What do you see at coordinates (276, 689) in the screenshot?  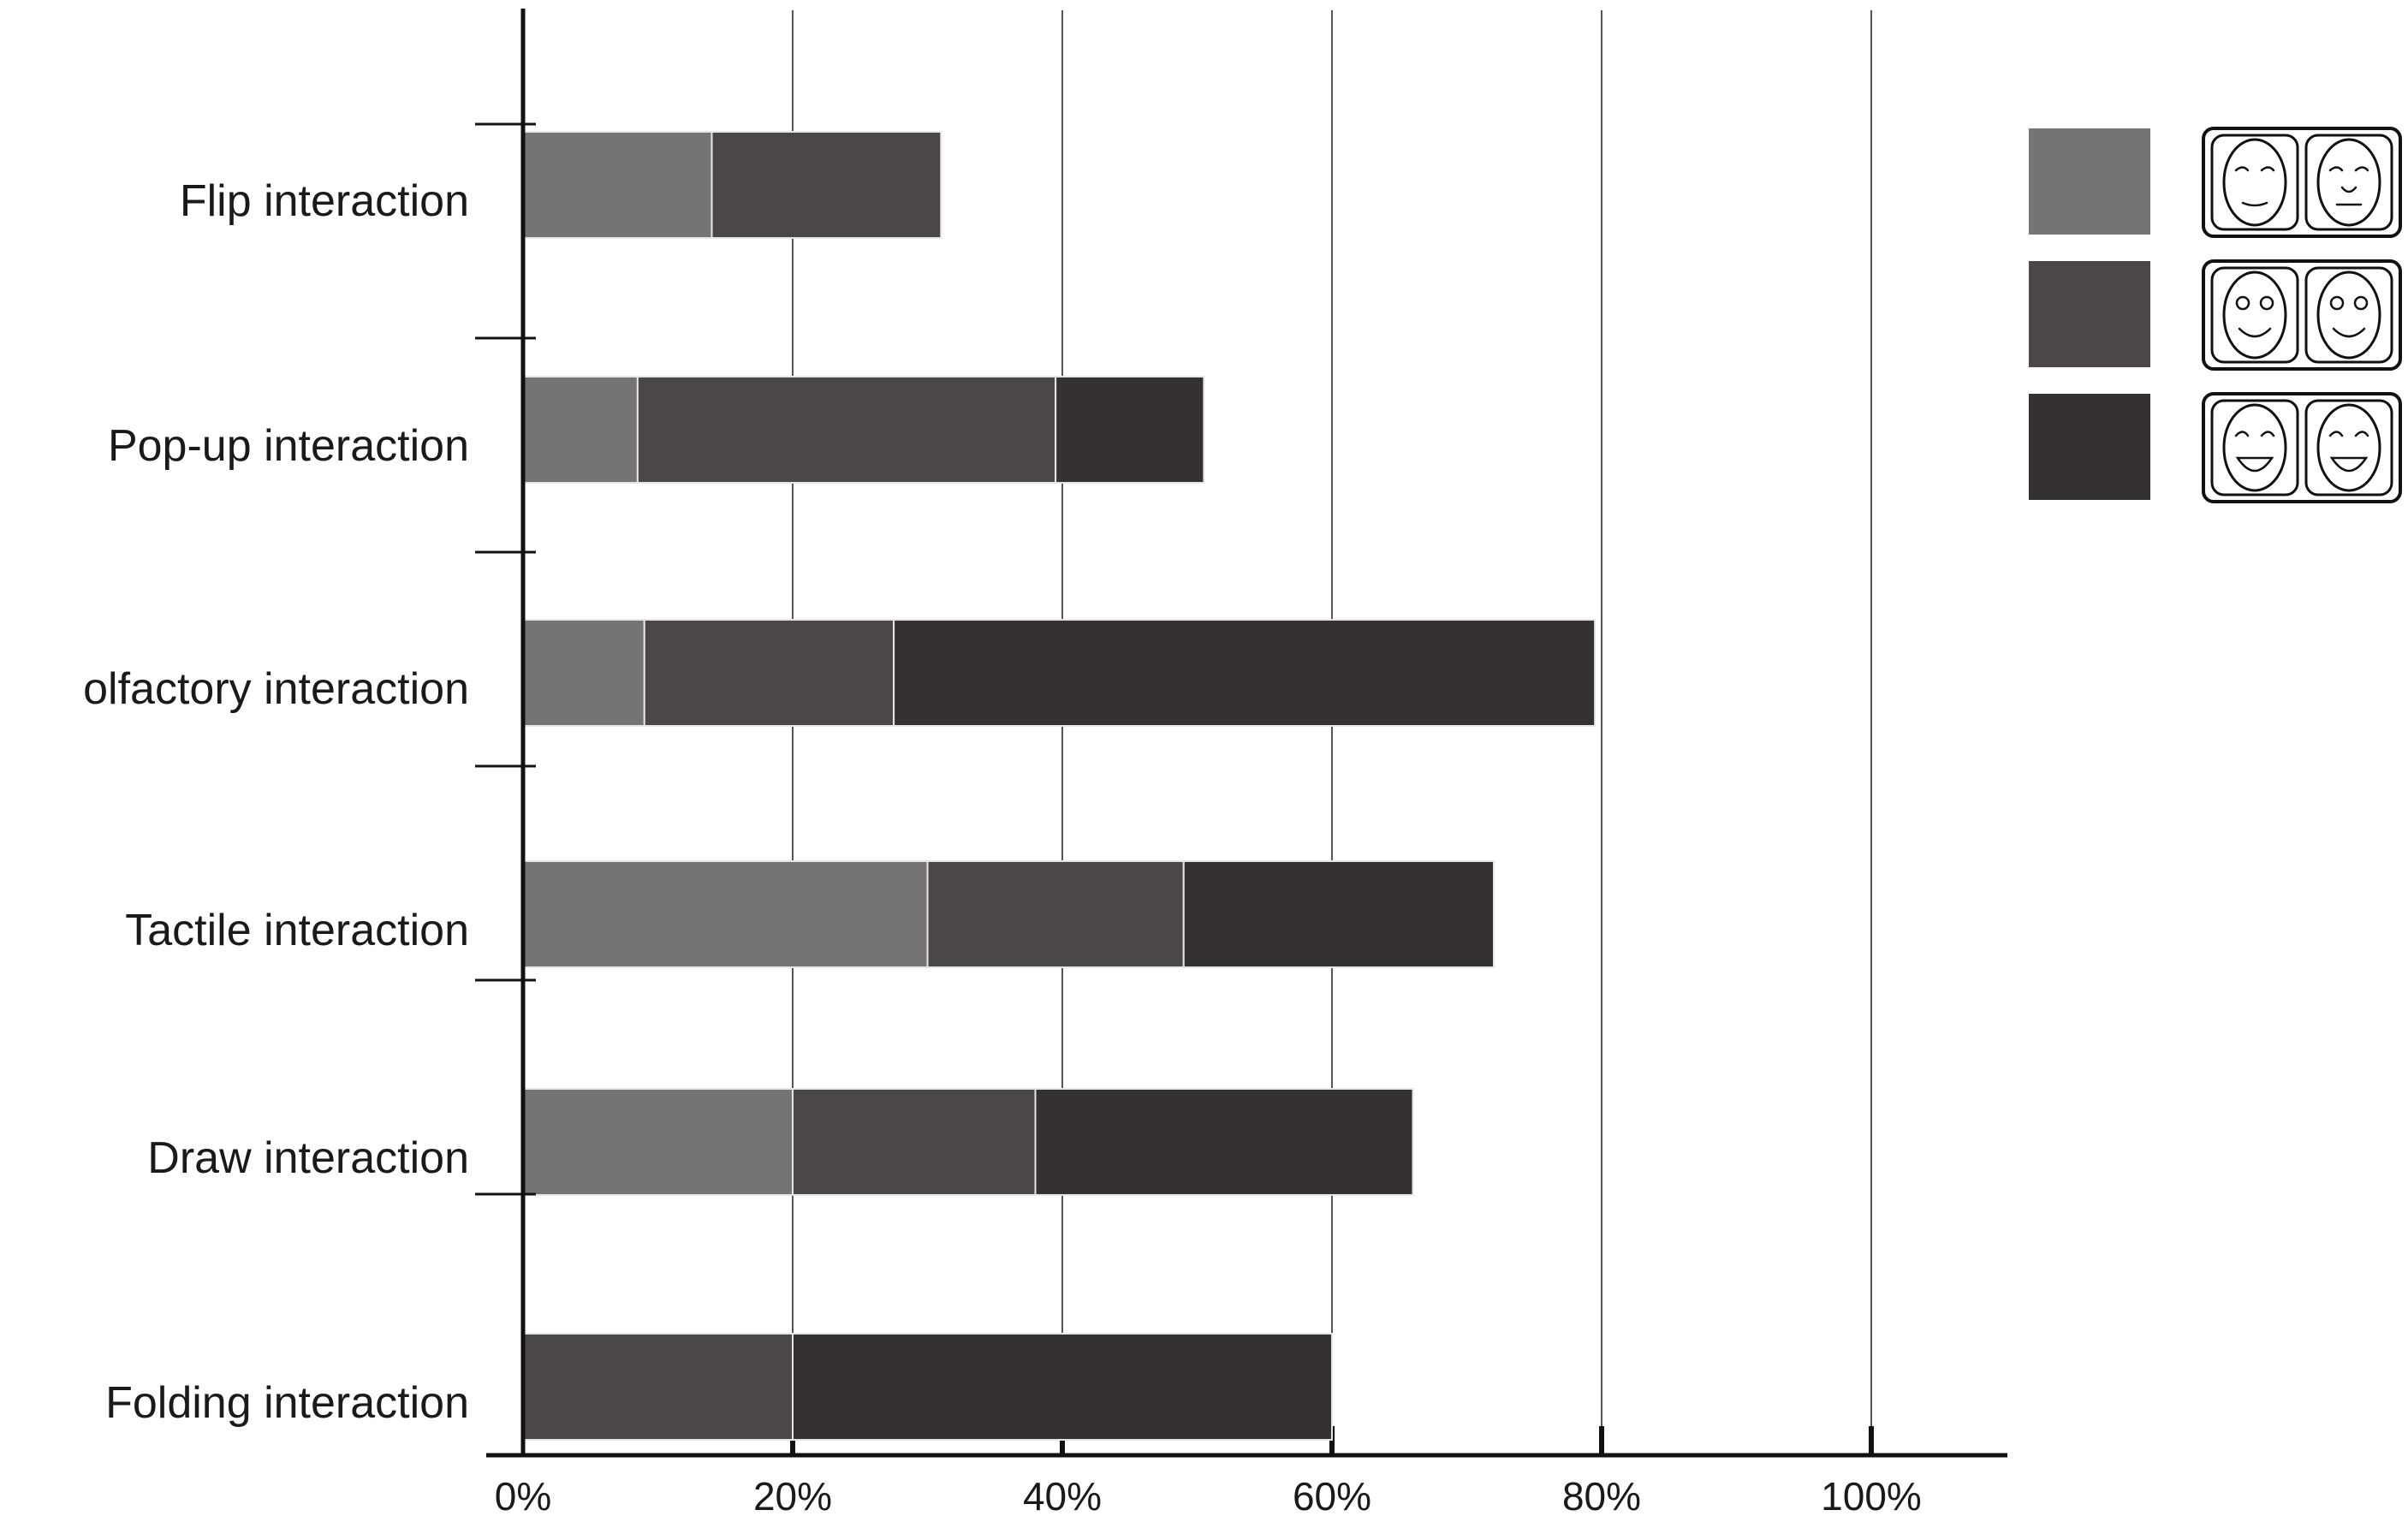 I see `category-label: olfactory interaction` at bounding box center [276, 689].